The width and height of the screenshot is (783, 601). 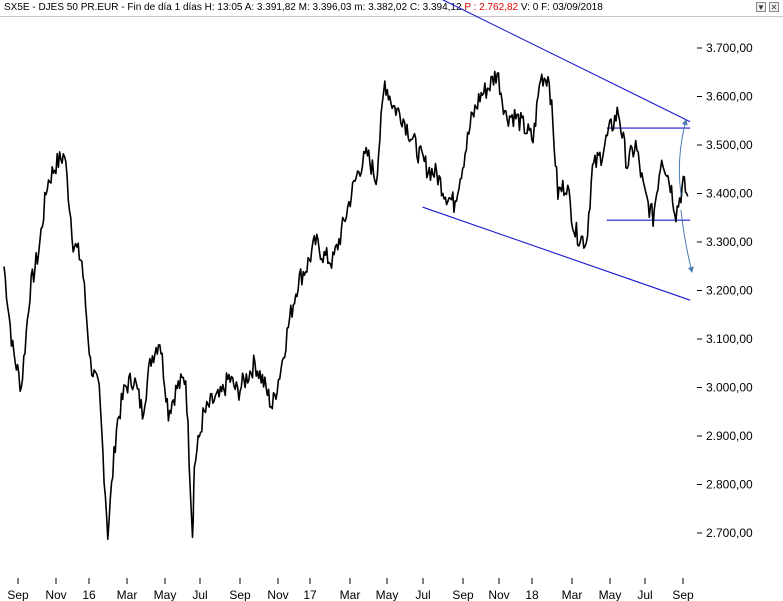 I want to click on down-arrow-icon, so click(x=687, y=241).